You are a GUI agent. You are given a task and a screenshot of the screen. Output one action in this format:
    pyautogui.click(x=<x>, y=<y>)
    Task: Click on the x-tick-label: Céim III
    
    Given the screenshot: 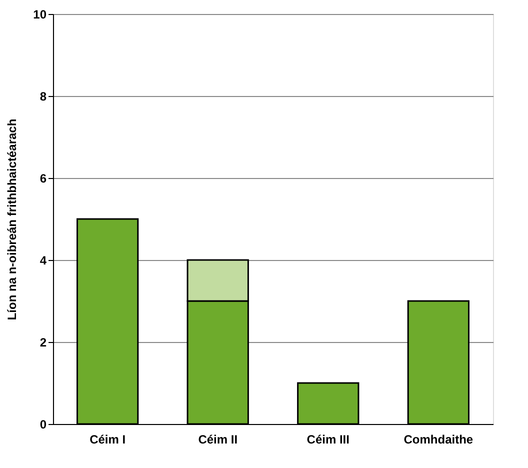 What is the action you would take?
    pyautogui.click(x=328, y=439)
    